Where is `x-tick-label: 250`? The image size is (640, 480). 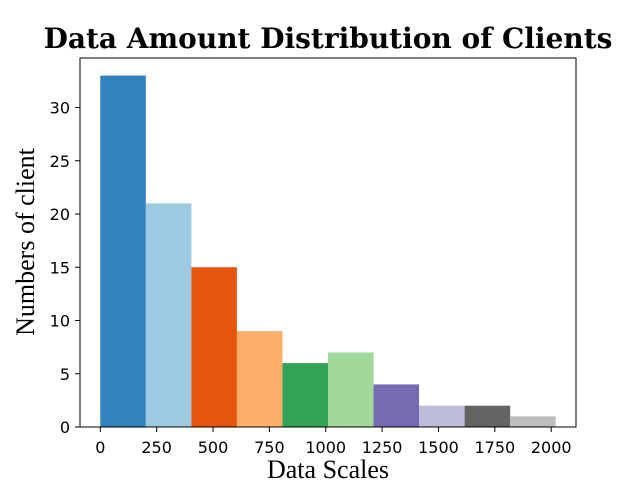
x-tick-label: 250 is located at coordinates (156, 447).